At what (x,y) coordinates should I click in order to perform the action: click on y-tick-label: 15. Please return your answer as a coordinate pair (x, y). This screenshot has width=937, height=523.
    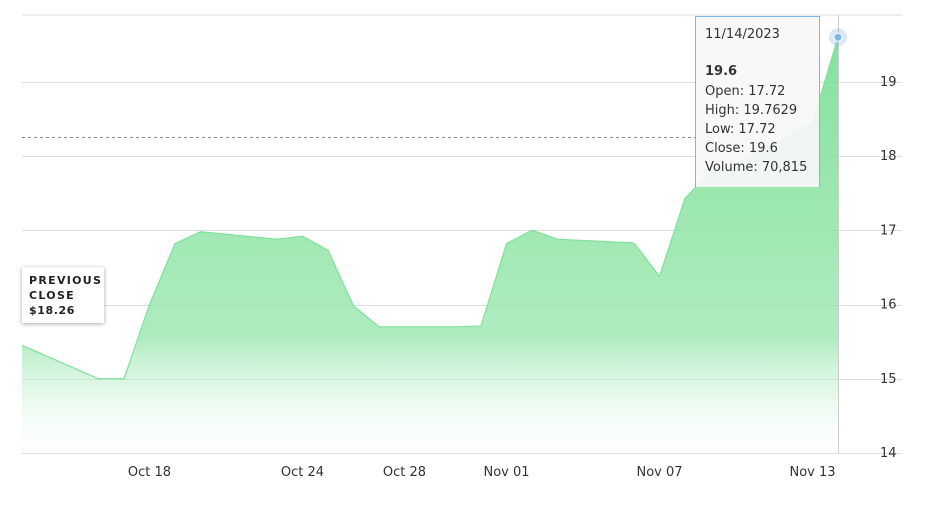
    Looking at the image, I should click on (888, 379).